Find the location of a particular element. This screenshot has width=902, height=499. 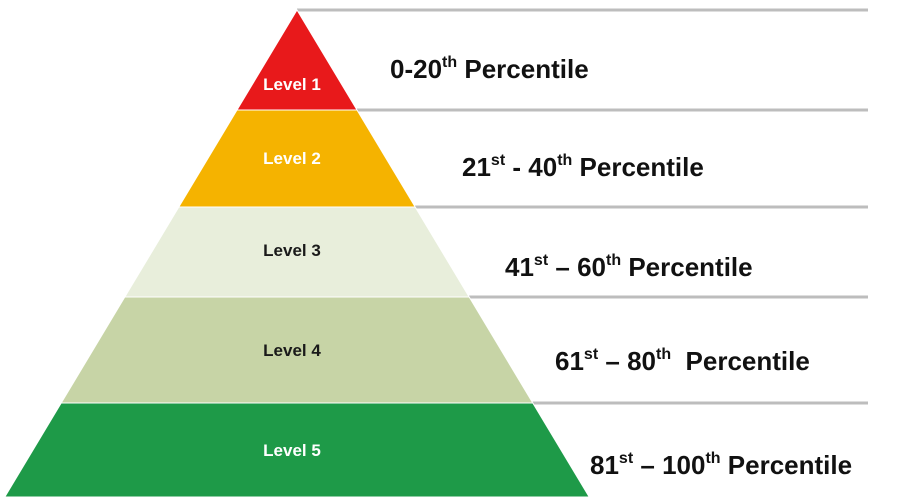

level-label: Level 2 is located at coordinates (292, 158).